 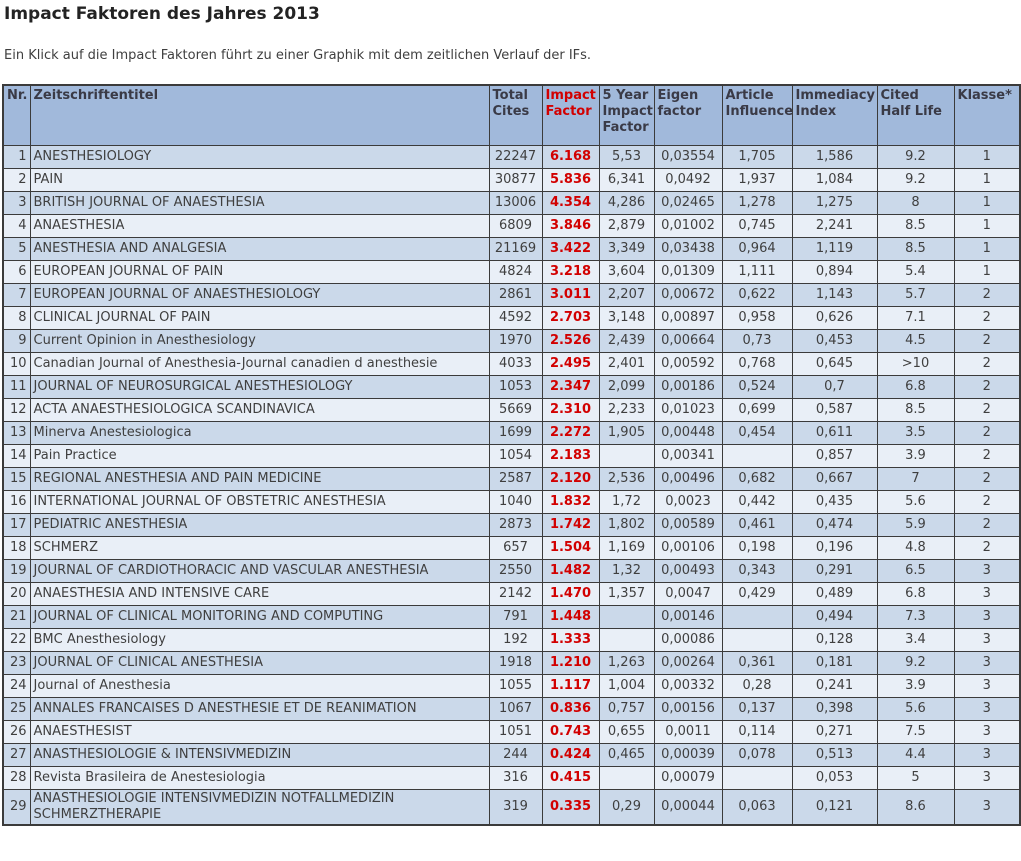 What do you see at coordinates (757, 501) in the screenshot?
I see `article-influence-cell: 0,442` at bounding box center [757, 501].